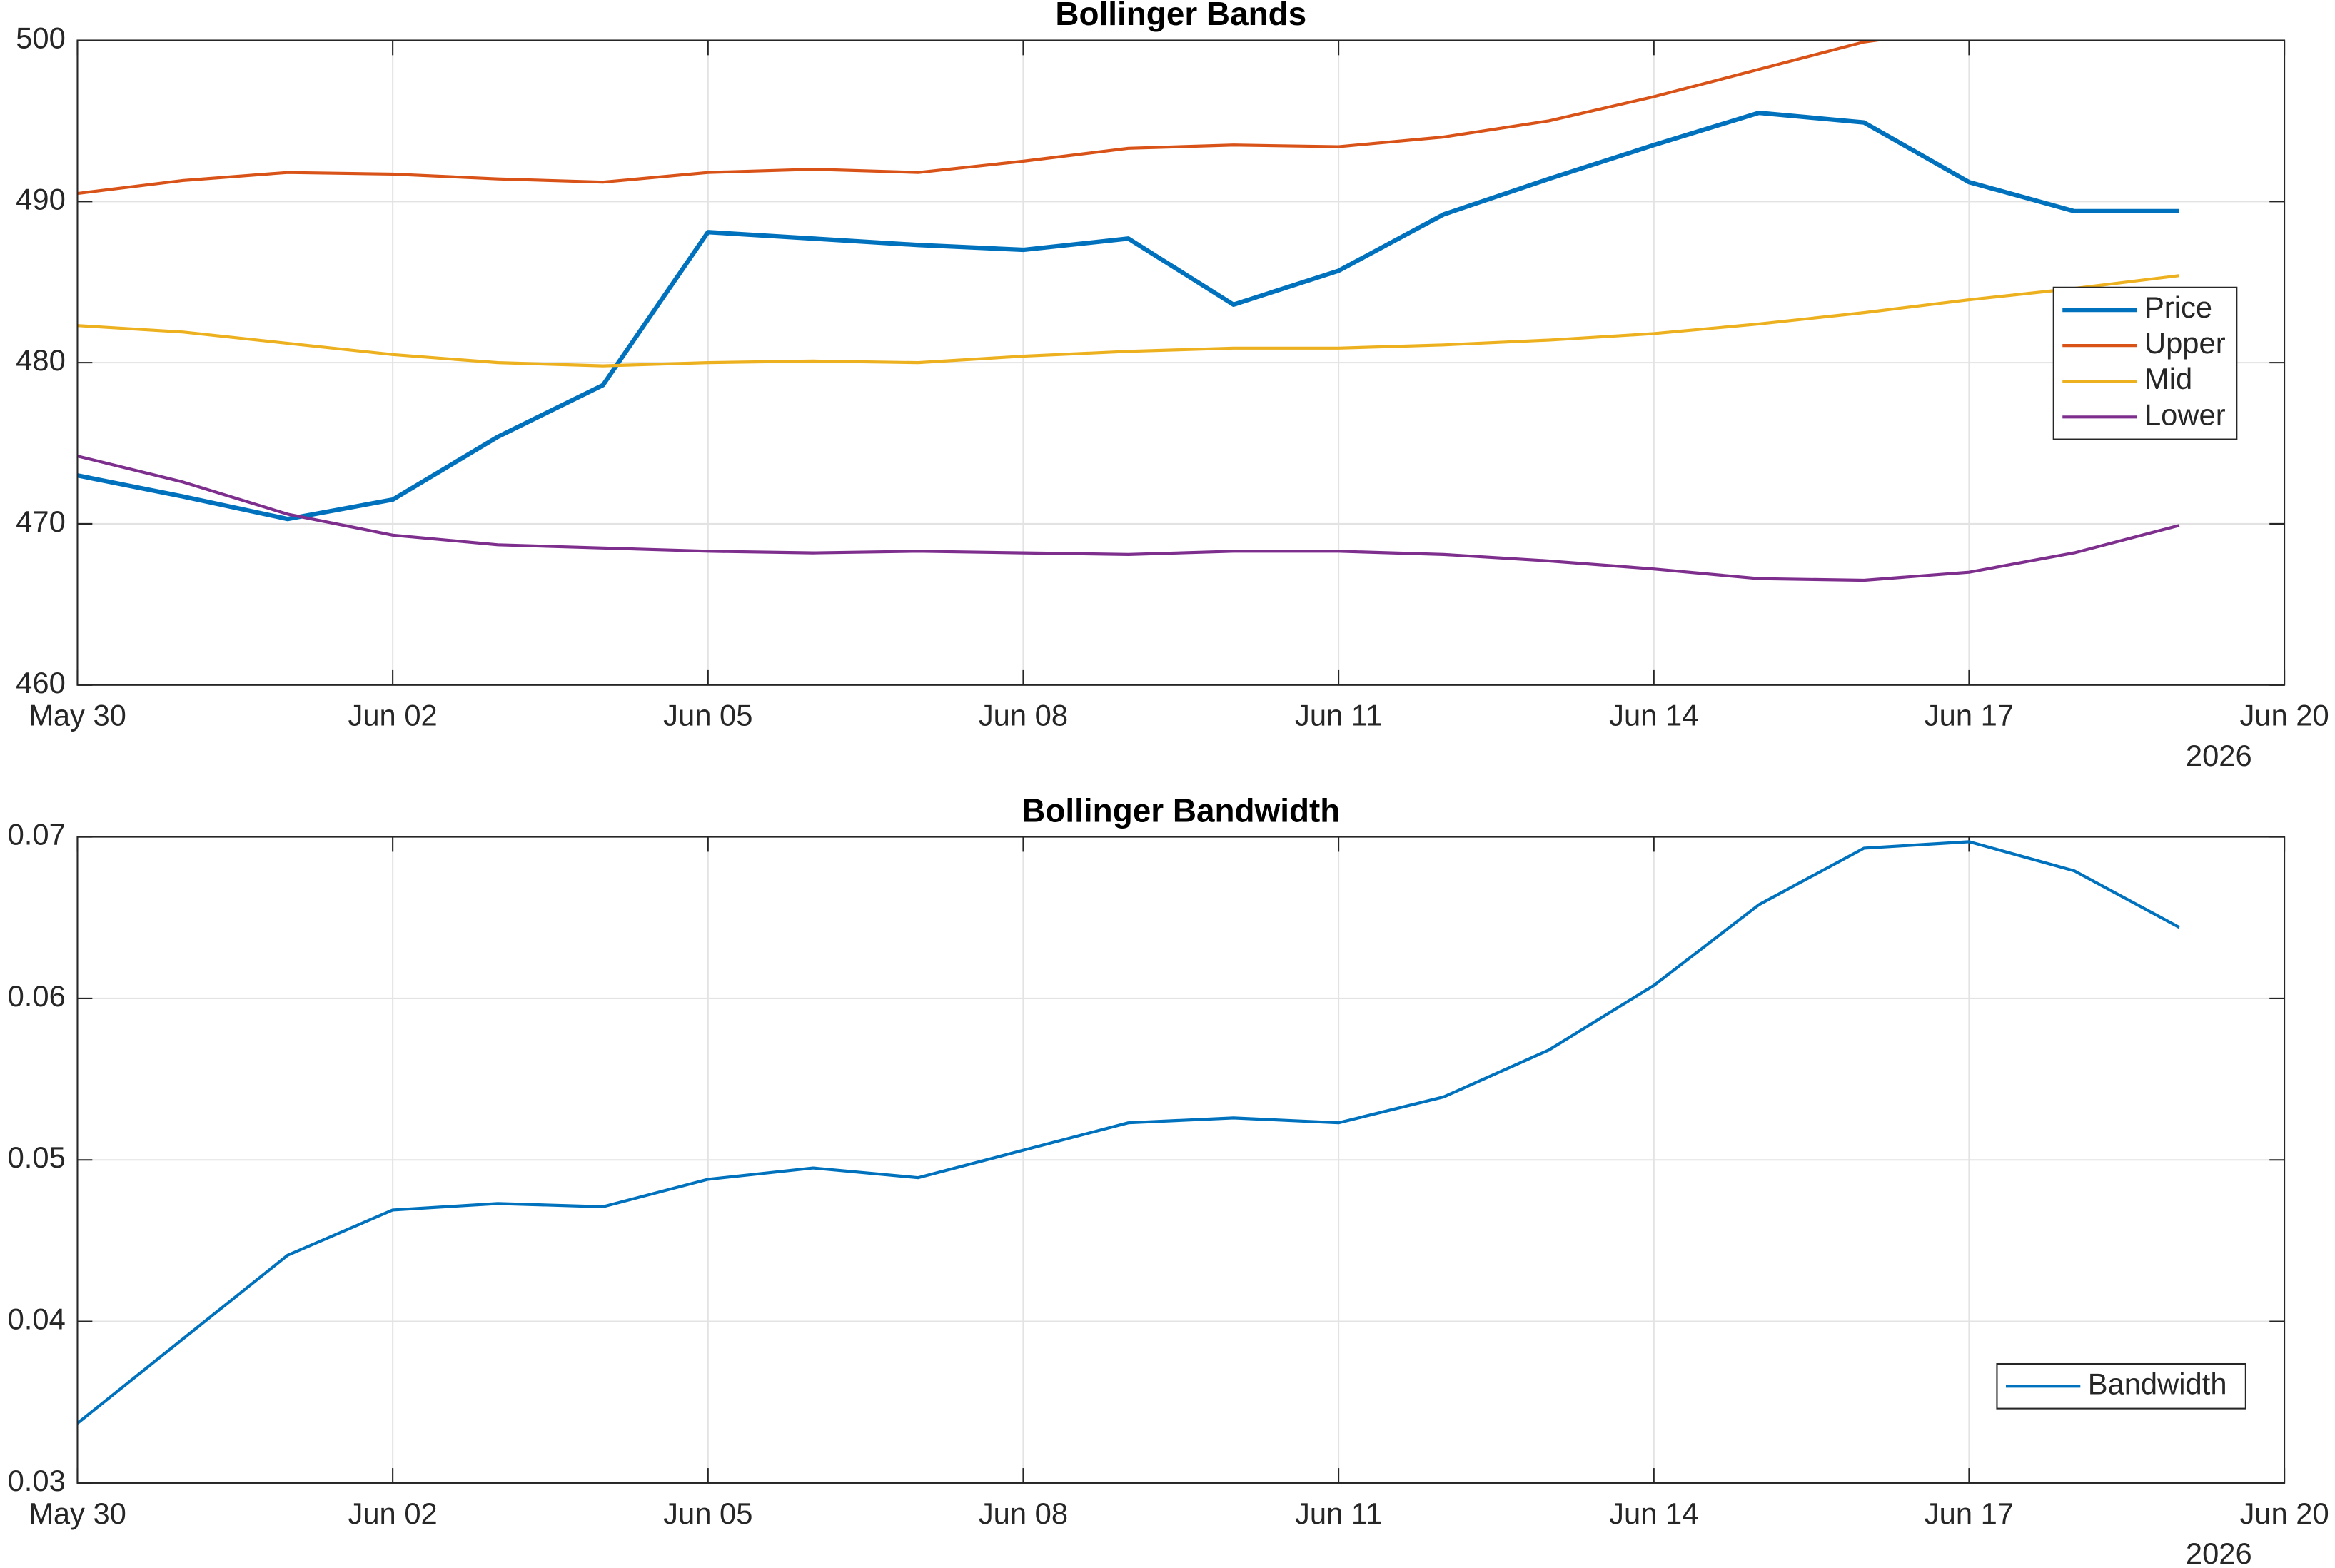 Image resolution: width=2335 pixels, height=1568 pixels. Describe the element at coordinates (41, 360) in the screenshot. I see `y-tick-label: 480` at that location.